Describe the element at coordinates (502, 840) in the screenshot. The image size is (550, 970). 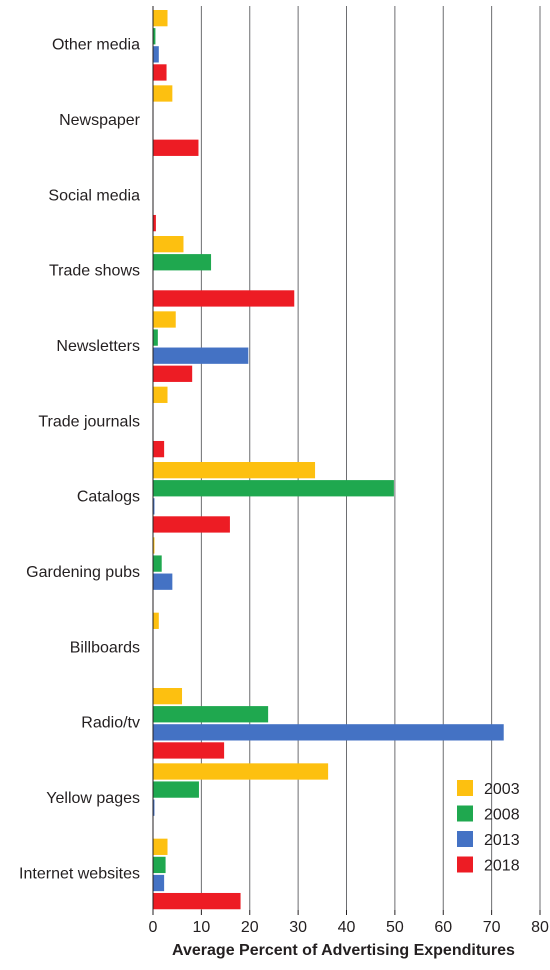
I see `legend-label-2013: 2013` at that location.